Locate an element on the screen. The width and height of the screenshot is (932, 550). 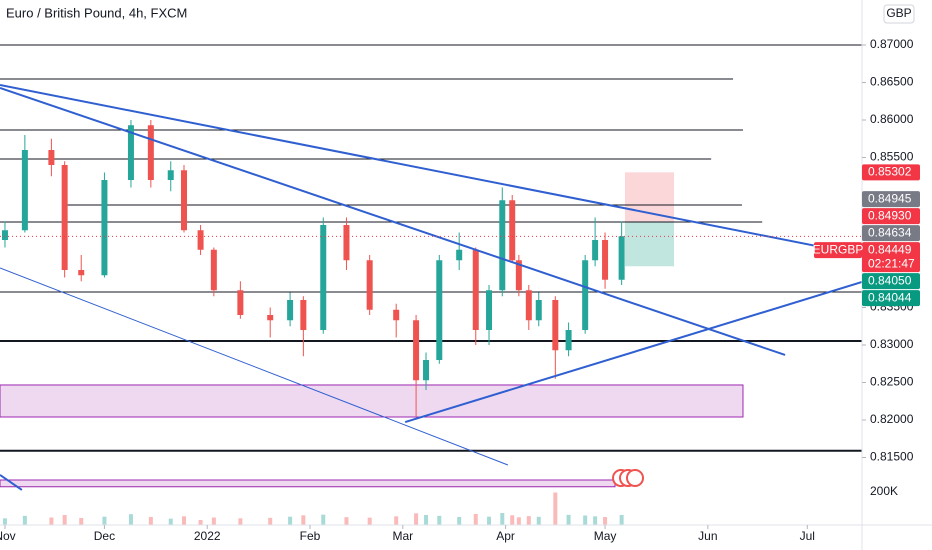
currency-label: GBP is located at coordinates (898, 13).